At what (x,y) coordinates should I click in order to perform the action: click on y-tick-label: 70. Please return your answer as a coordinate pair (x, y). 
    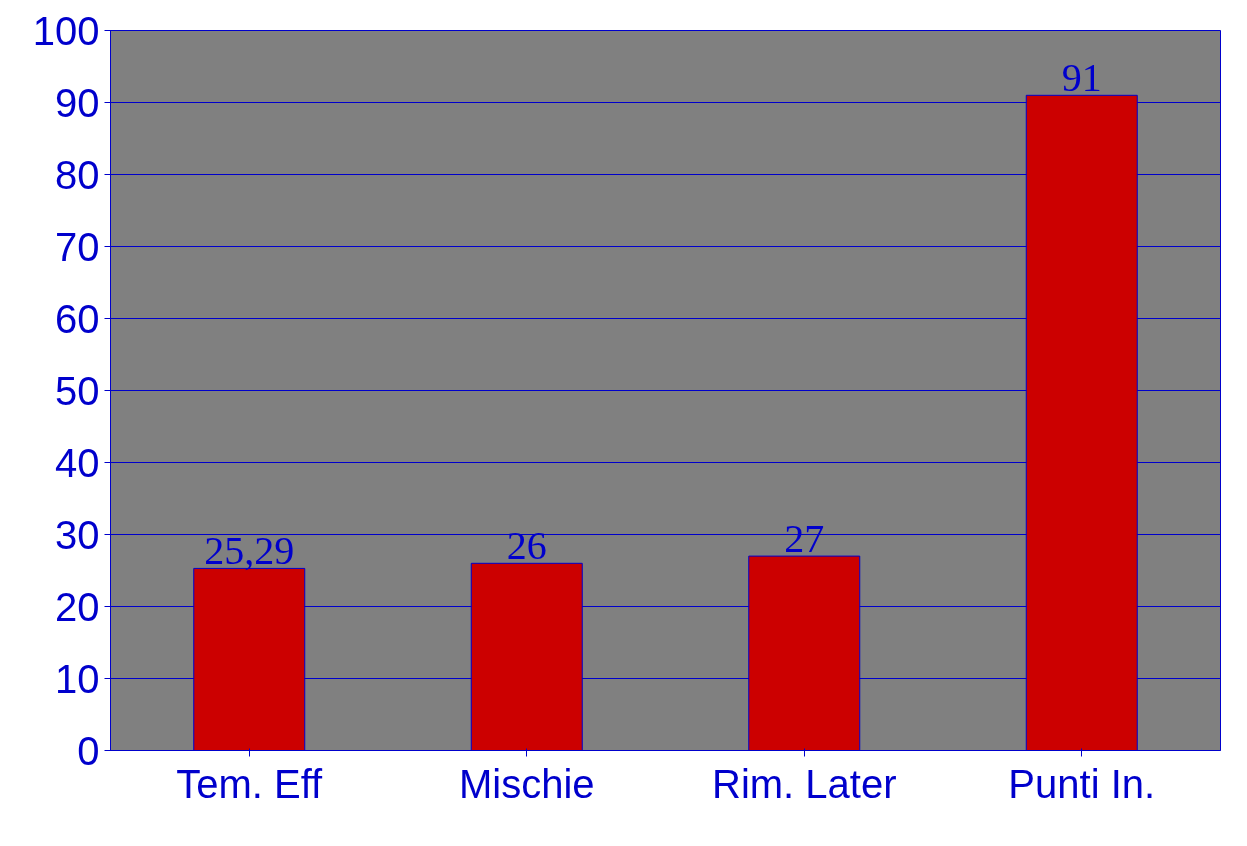
    Looking at the image, I should click on (77, 246).